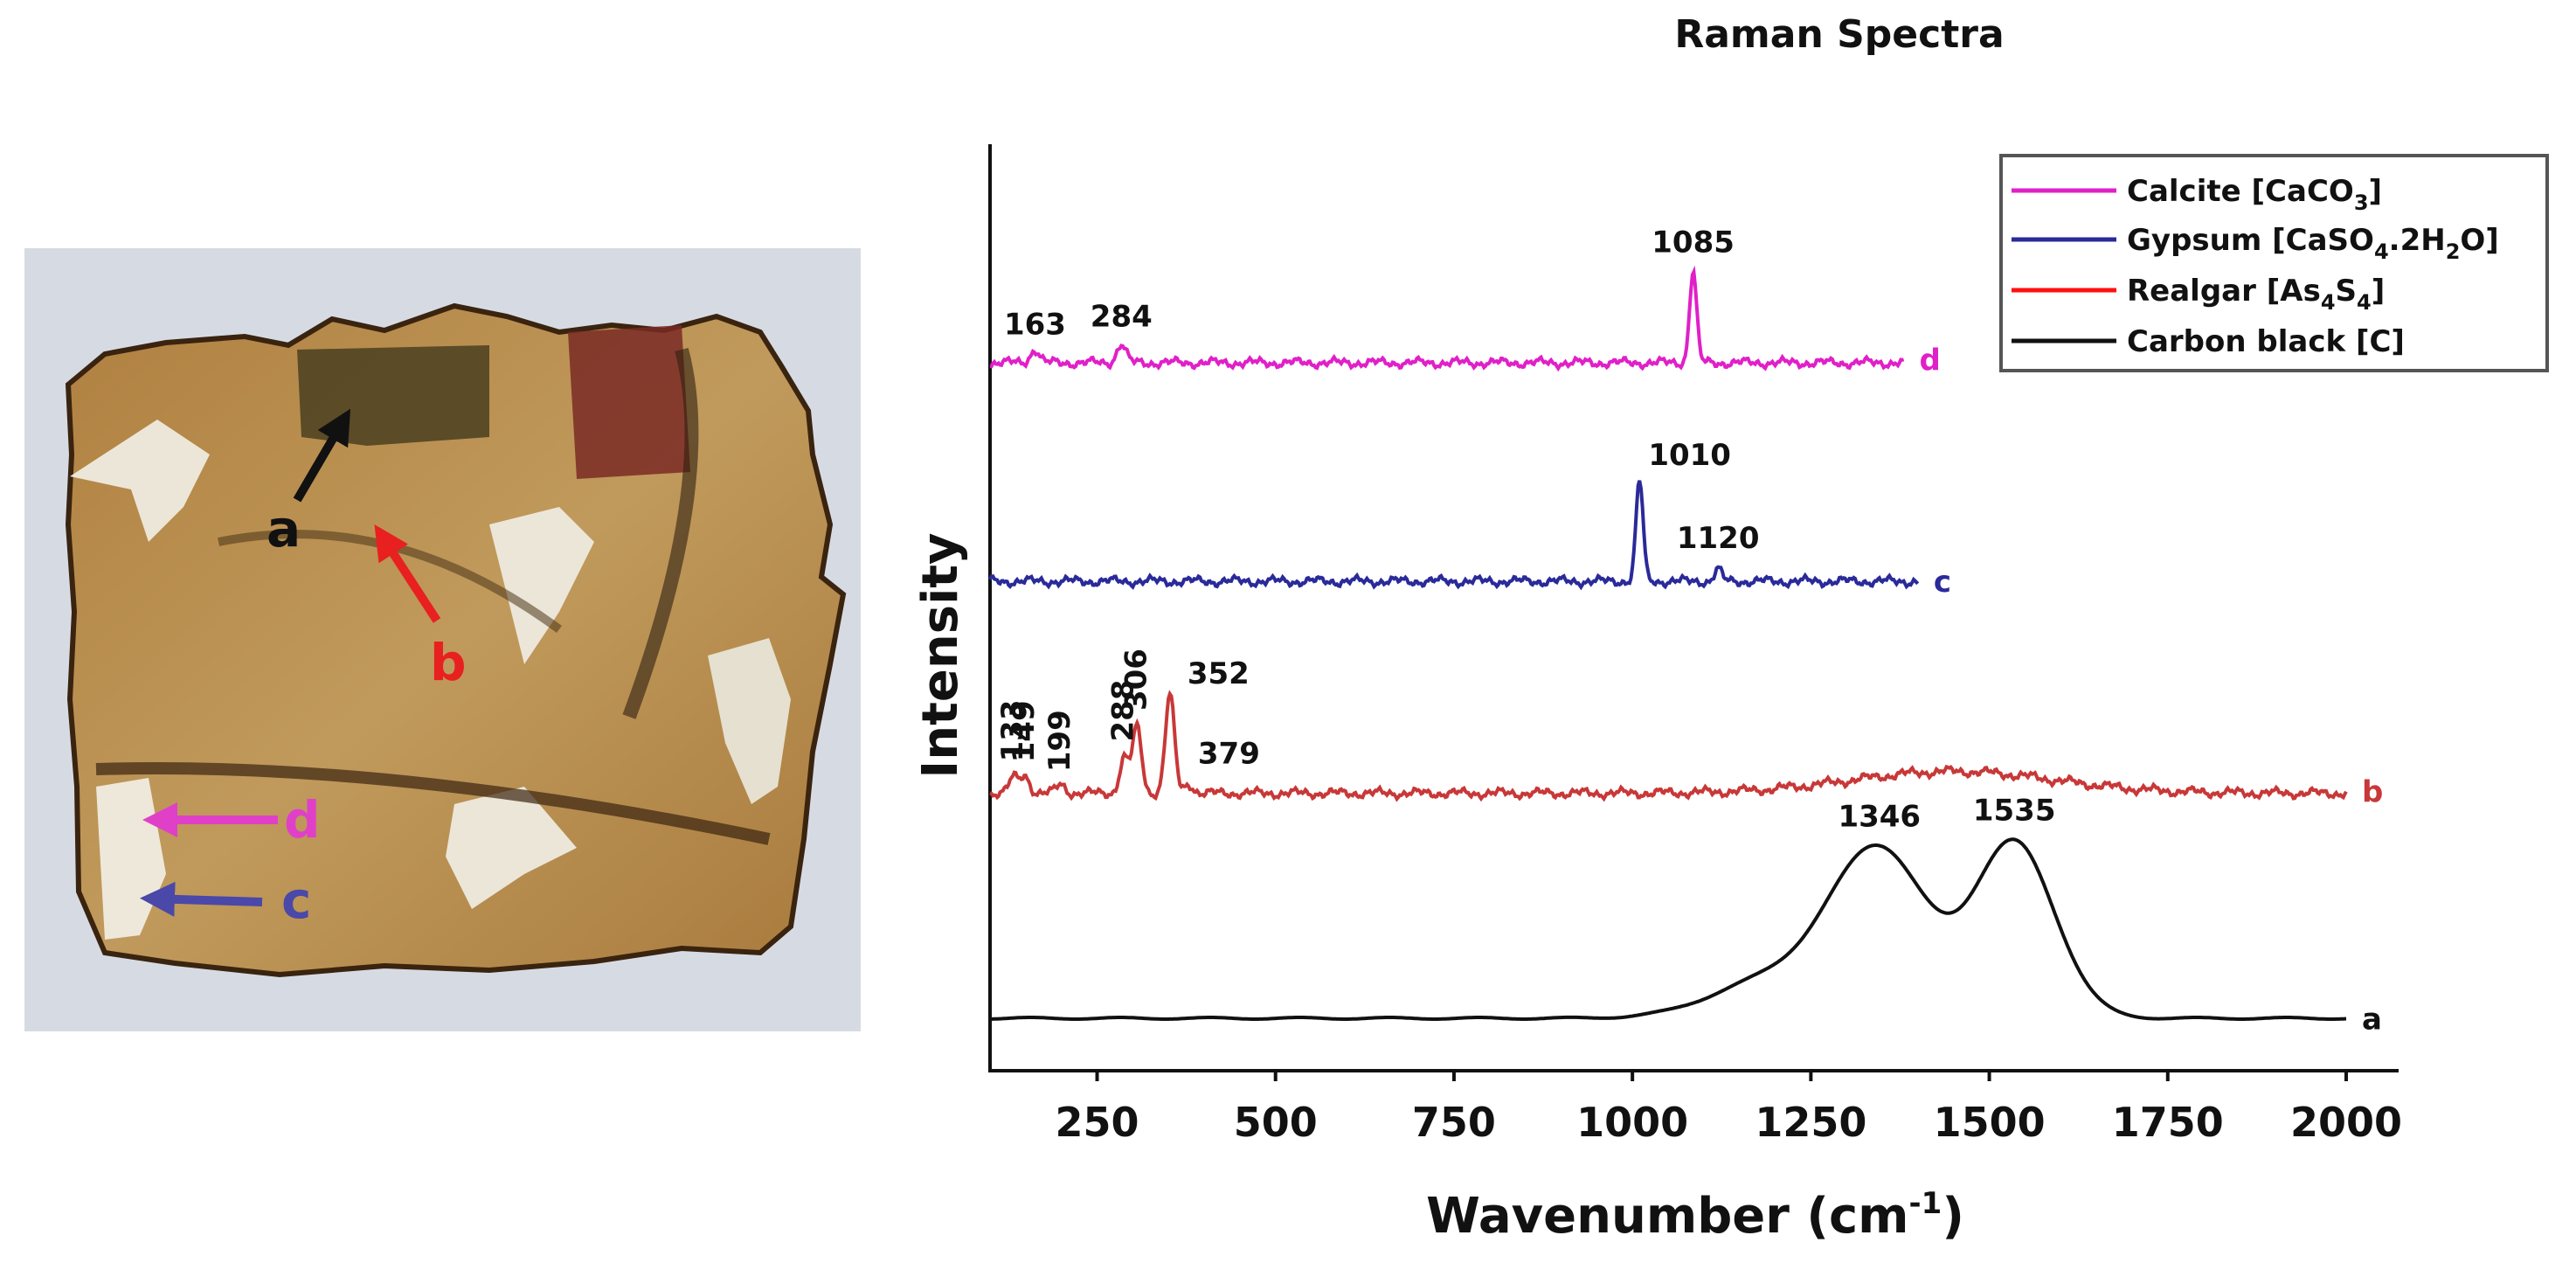 This screenshot has height=1270, width=2576. What do you see at coordinates (1942, 582) in the screenshot?
I see `trace-label-c: c` at bounding box center [1942, 582].